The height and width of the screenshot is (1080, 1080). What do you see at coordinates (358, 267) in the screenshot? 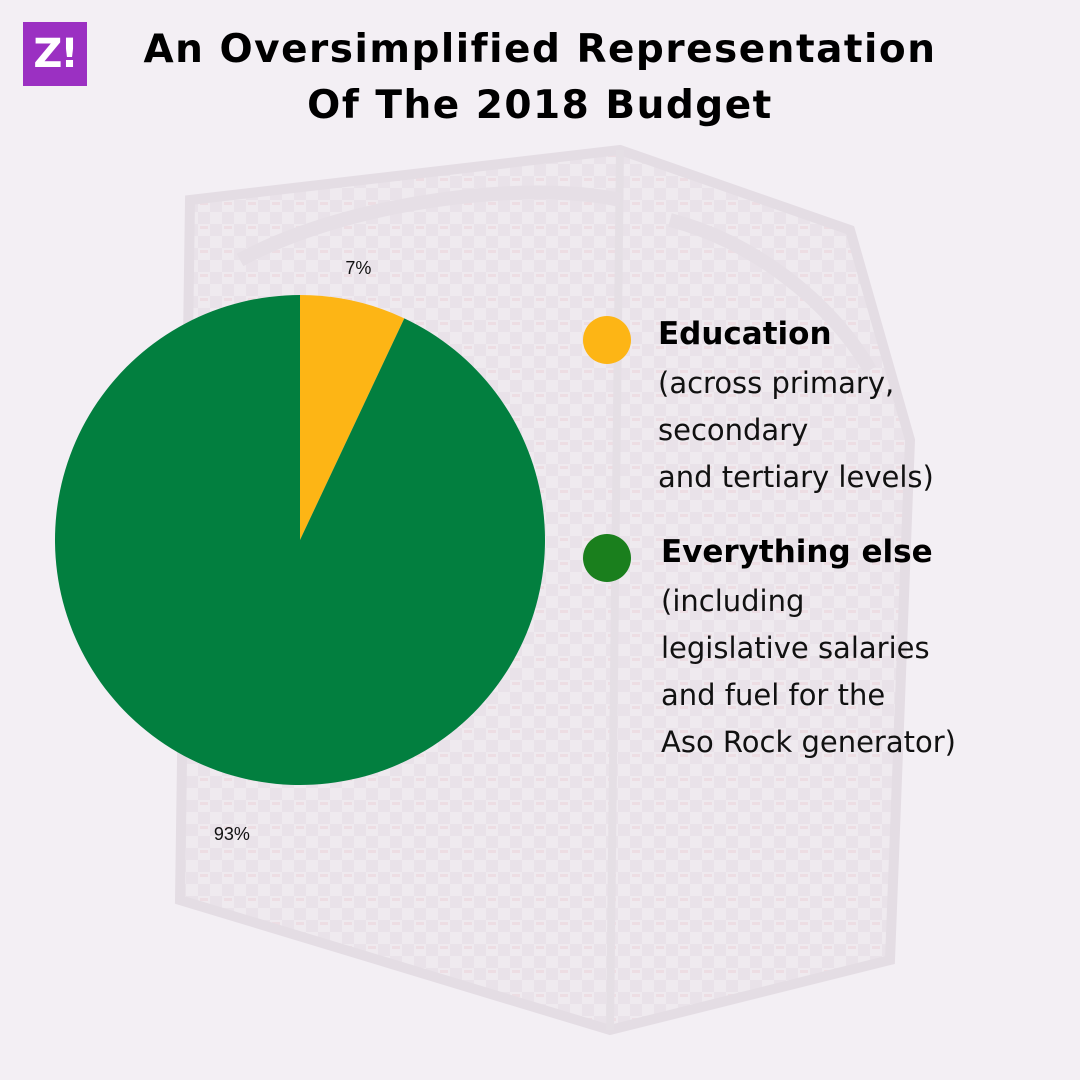
I see `slice-label-education: 7%` at bounding box center [358, 267].